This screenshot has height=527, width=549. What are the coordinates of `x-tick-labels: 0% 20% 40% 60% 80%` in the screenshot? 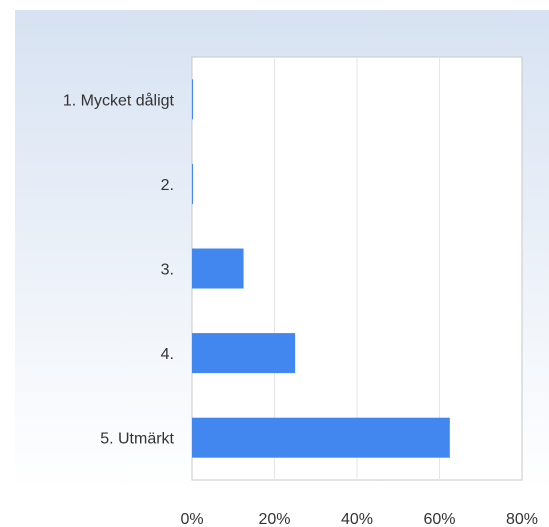 It's located at (359, 519).